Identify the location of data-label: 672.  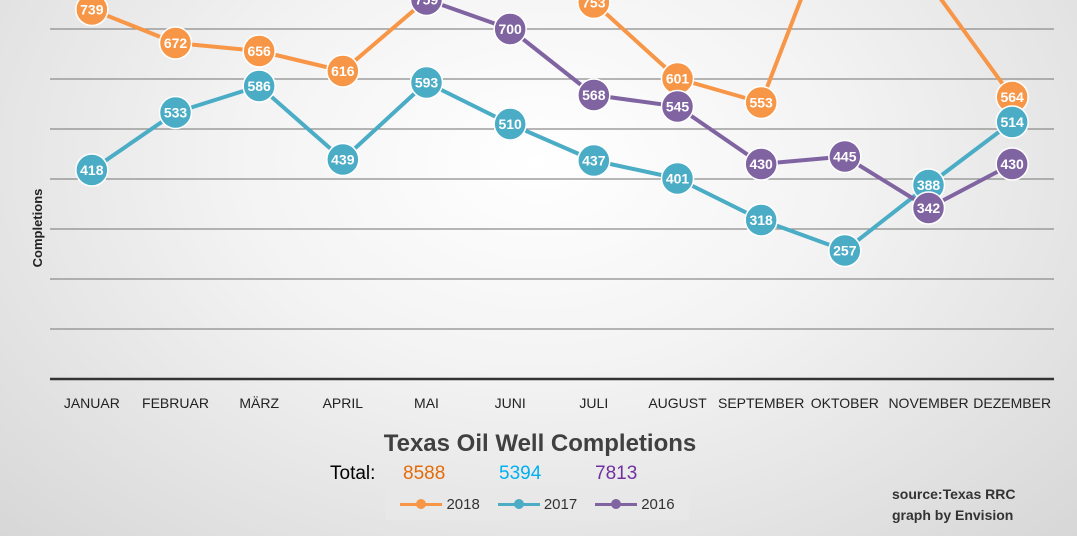
(176, 43).